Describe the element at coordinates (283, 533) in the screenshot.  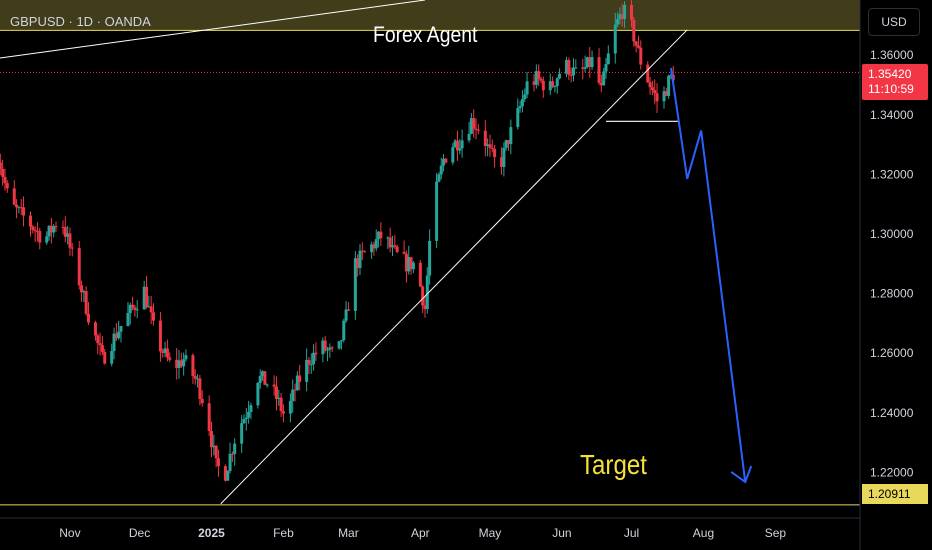
I see `time-tick-label: Feb` at that location.